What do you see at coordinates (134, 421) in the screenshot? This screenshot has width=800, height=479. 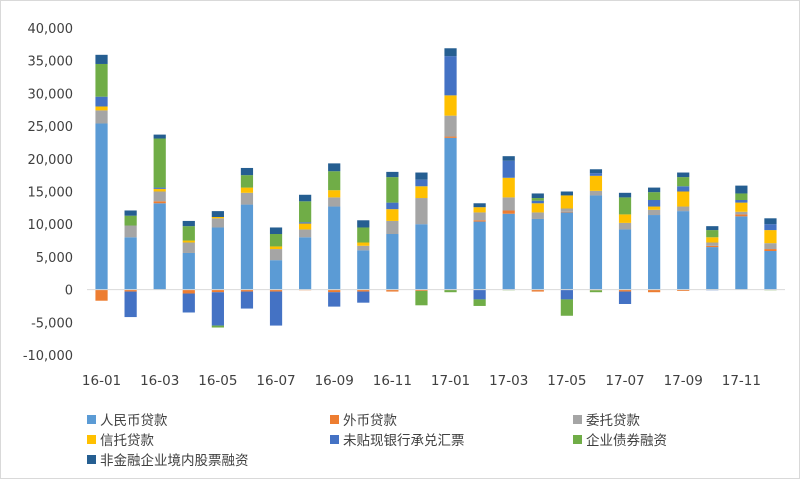 I see `legend-label: 人民币贷款` at bounding box center [134, 421].